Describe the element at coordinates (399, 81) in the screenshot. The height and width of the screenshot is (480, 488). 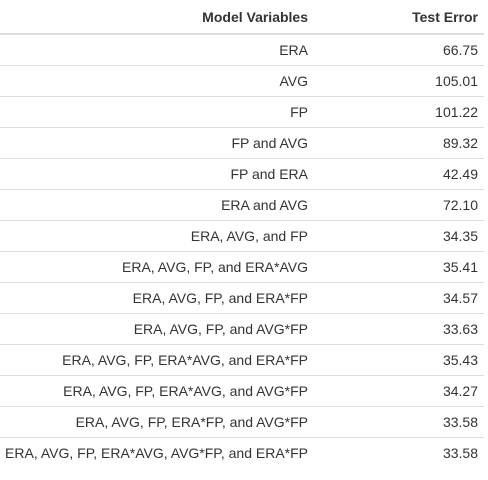
I see `test-error-cell: 105.01` at that location.